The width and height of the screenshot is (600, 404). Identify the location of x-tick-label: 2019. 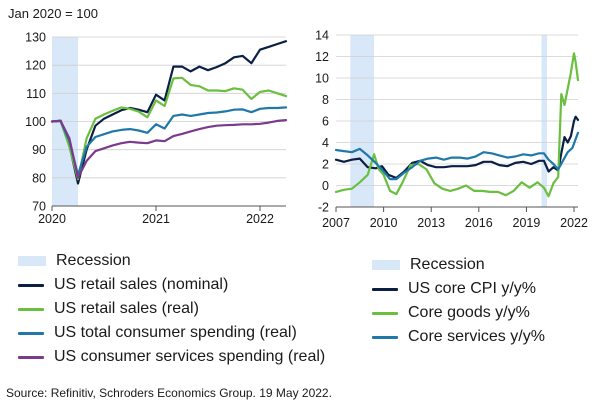
(527, 223).